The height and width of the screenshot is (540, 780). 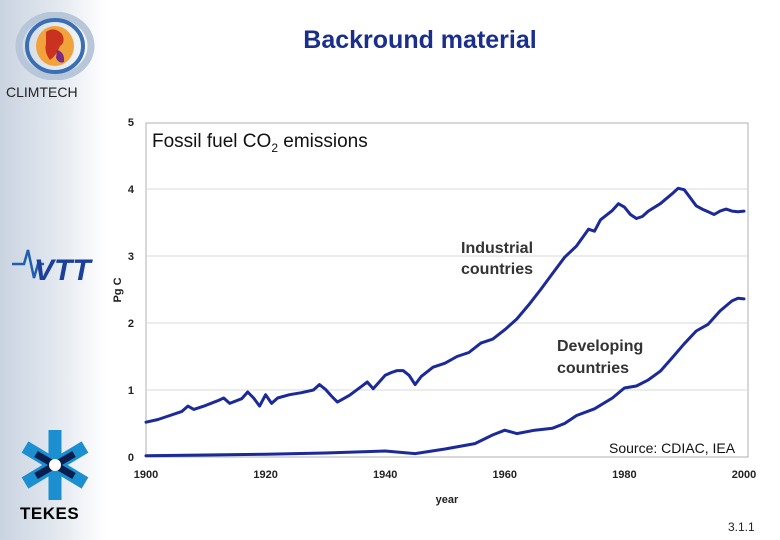 I want to click on y-axis-ticks: 0 1 2 3 4 5, so click(x=131, y=290).